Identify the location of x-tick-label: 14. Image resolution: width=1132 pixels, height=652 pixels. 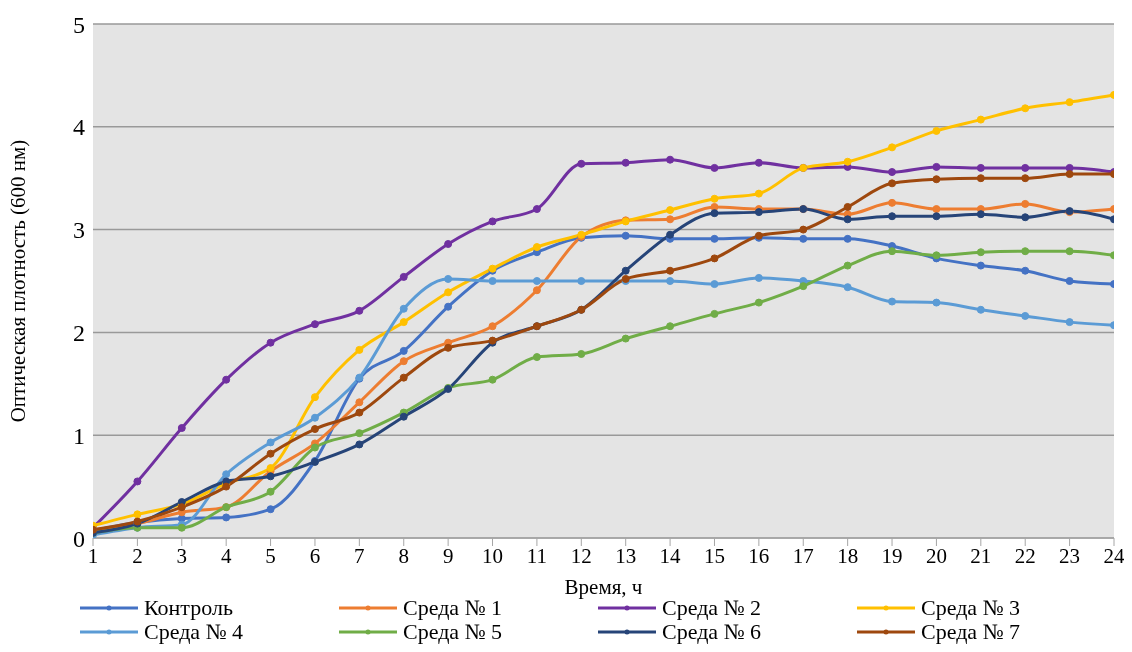
(670, 555).